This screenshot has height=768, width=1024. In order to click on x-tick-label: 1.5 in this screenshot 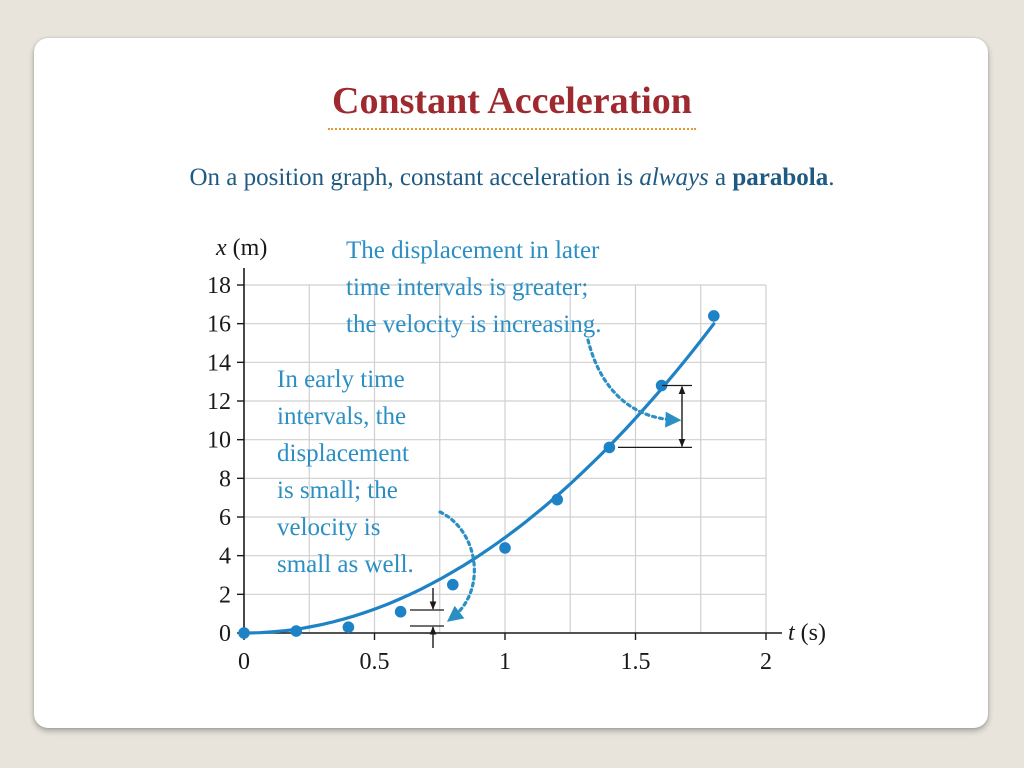, I will do `click(636, 662)`.